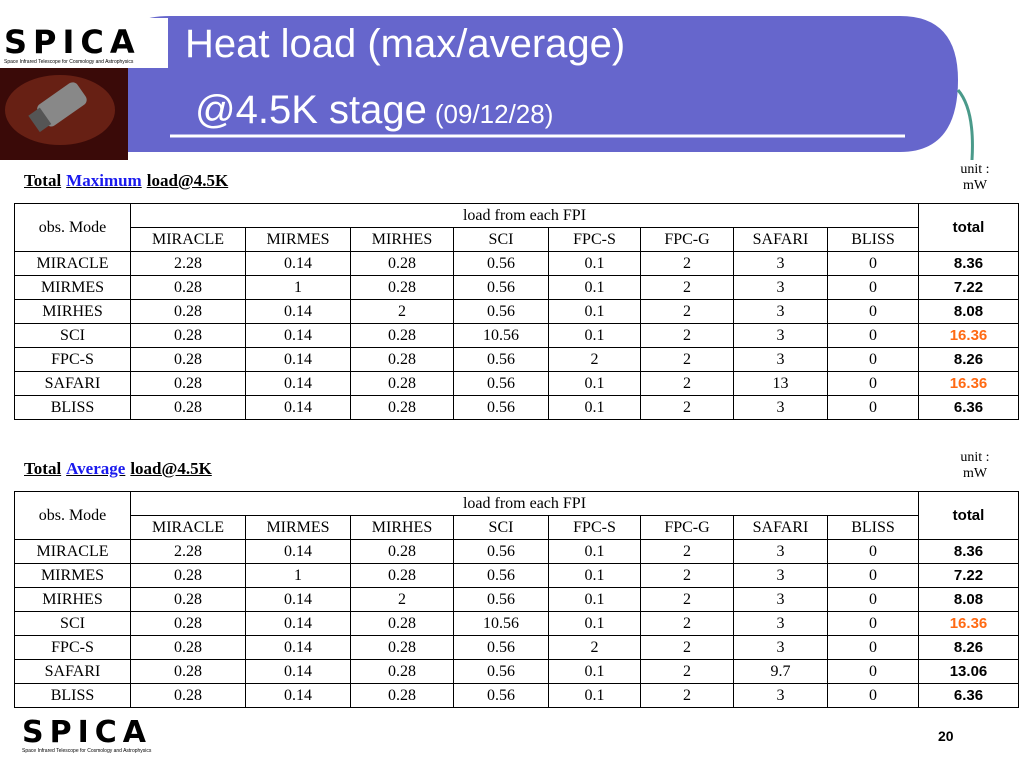 This screenshot has height=768, width=1024. Describe the element at coordinates (968, 575) in the screenshot. I see `total: 7.22` at that location.